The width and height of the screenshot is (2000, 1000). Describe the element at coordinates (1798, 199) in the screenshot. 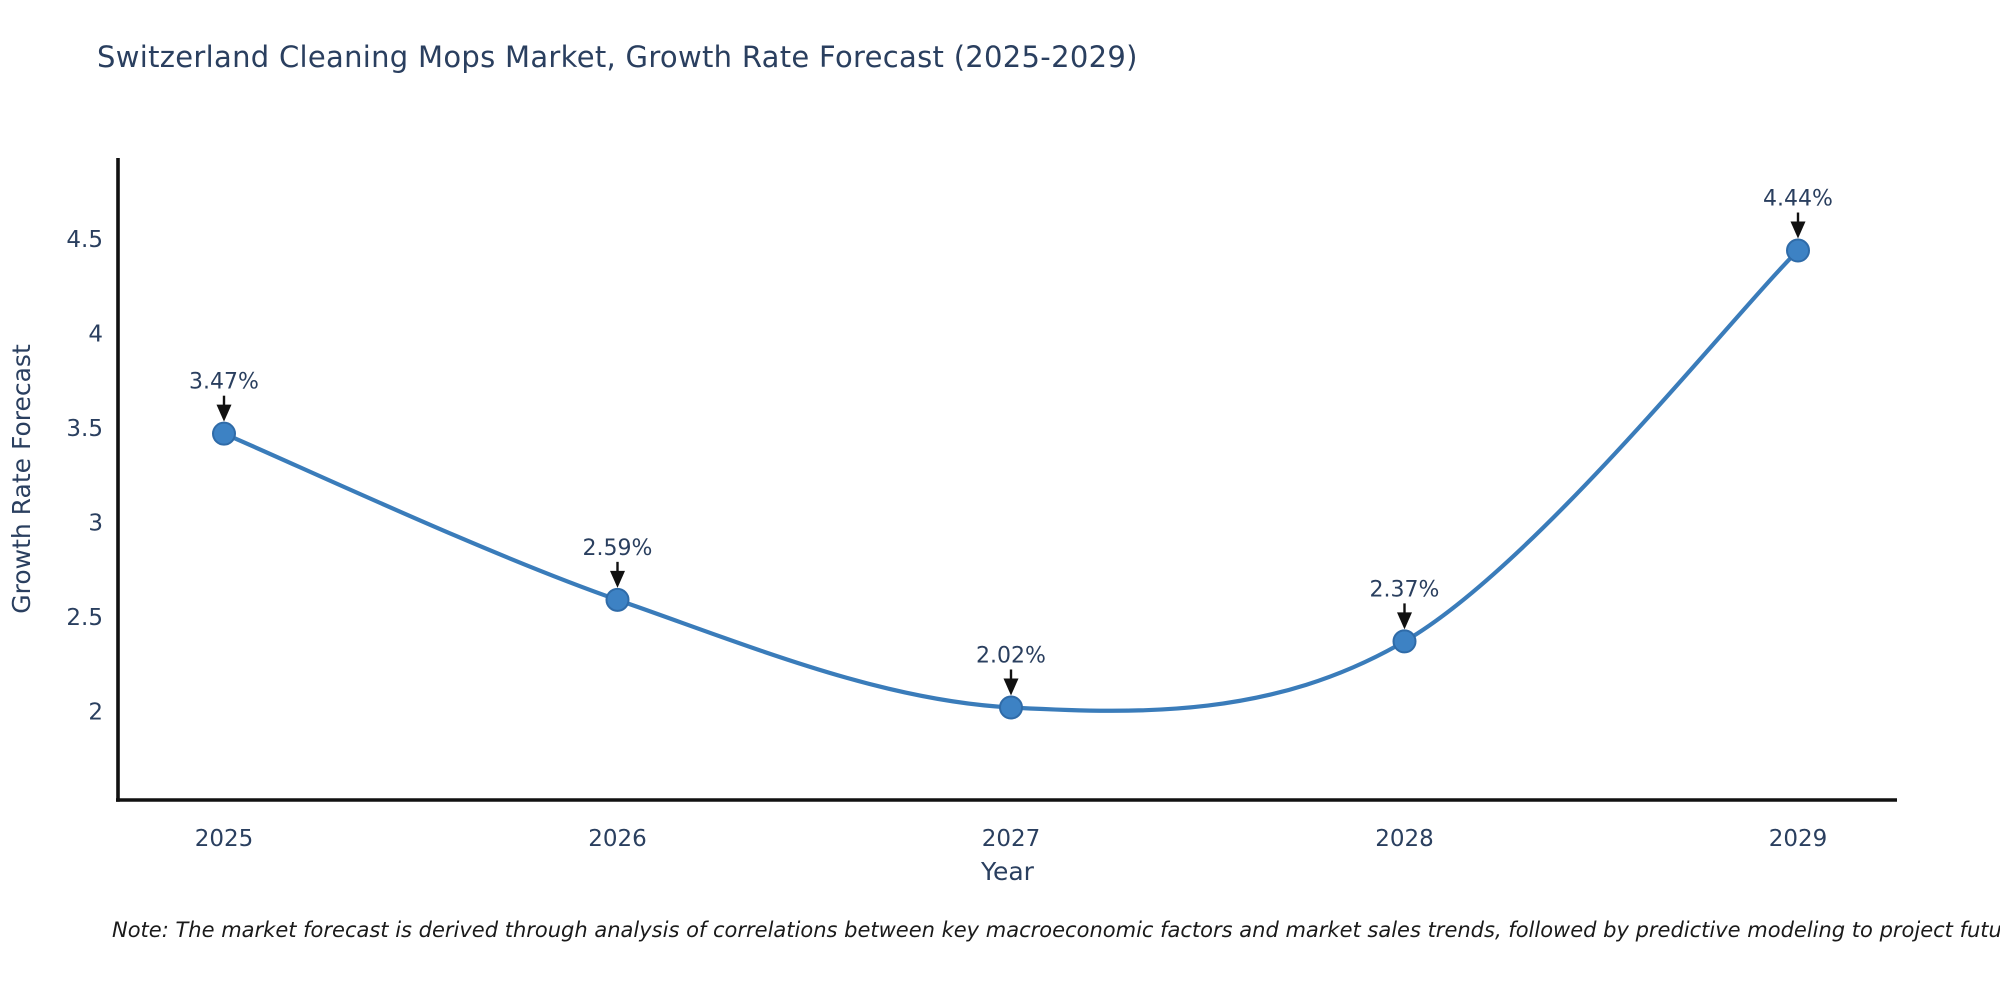

I see `annotation-label: 4.44%` at that location.